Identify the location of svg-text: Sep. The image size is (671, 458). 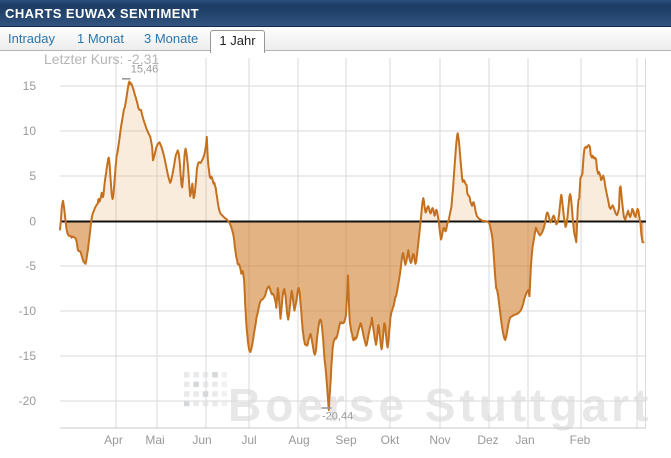
(346, 440).